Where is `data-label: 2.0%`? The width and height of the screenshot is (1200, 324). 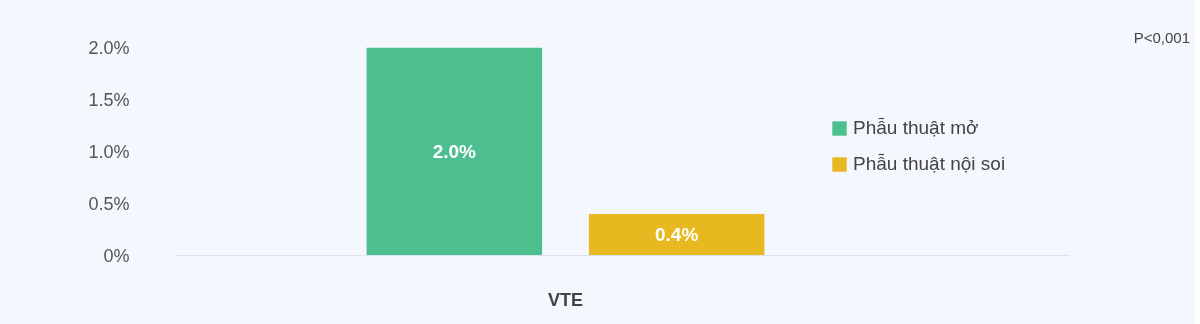 data-label: 2.0% is located at coordinates (454, 151).